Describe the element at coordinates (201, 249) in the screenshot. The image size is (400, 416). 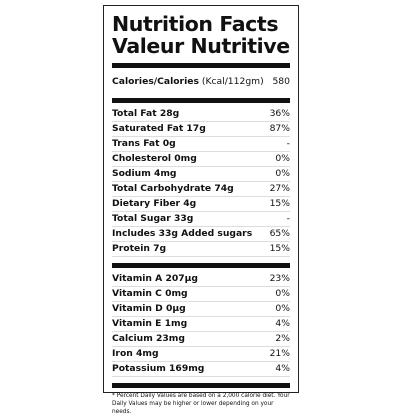
I see `nutrient-row: Protein 7g 15%` at that location.